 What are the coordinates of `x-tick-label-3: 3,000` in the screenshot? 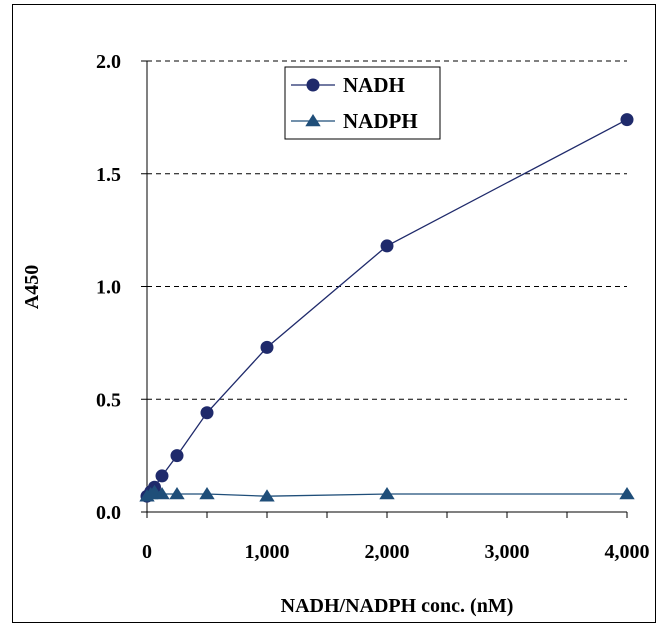 It's located at (507, 552).